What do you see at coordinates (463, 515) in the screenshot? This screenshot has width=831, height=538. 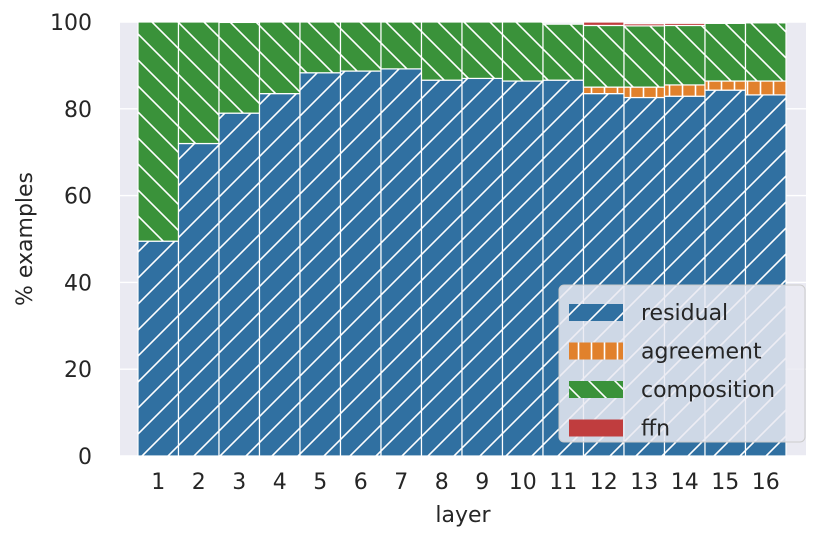 I see `x-axis-title: layer` at bounding box center [463, 515].